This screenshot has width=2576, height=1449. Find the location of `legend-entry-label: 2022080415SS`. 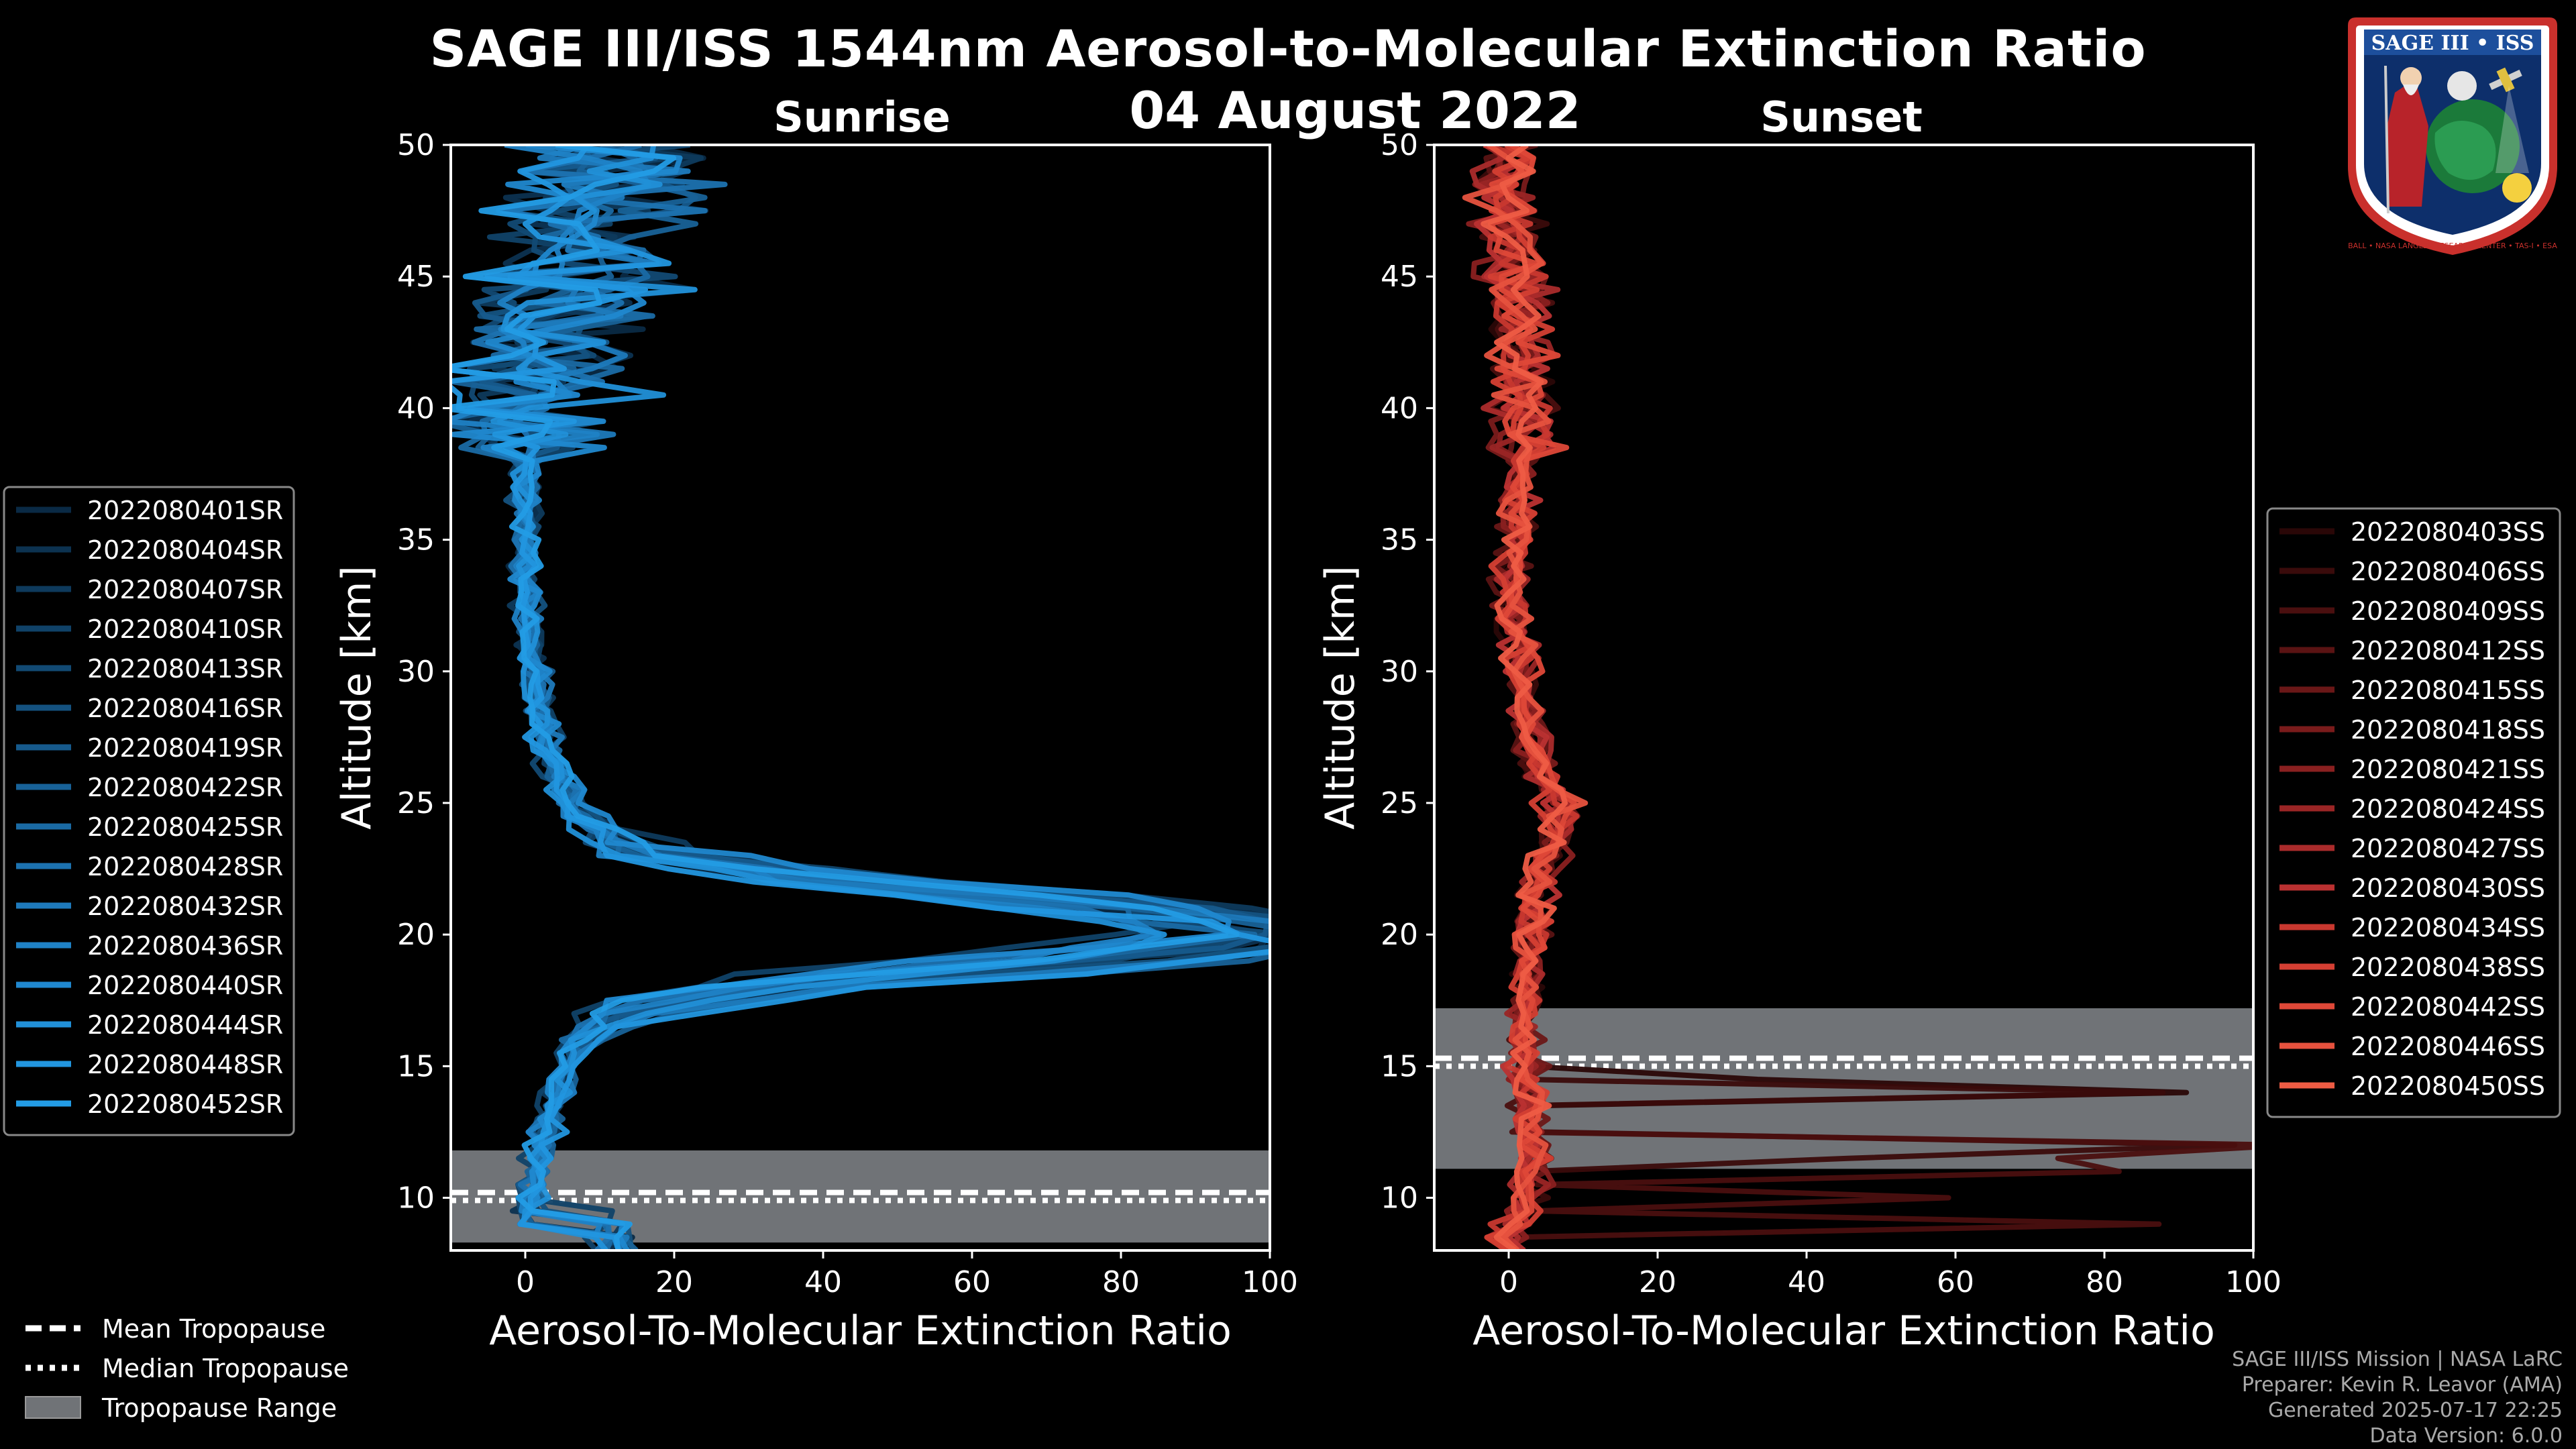

legend-entry-label: 2022080415SS is located at coordinates (2448, 690).